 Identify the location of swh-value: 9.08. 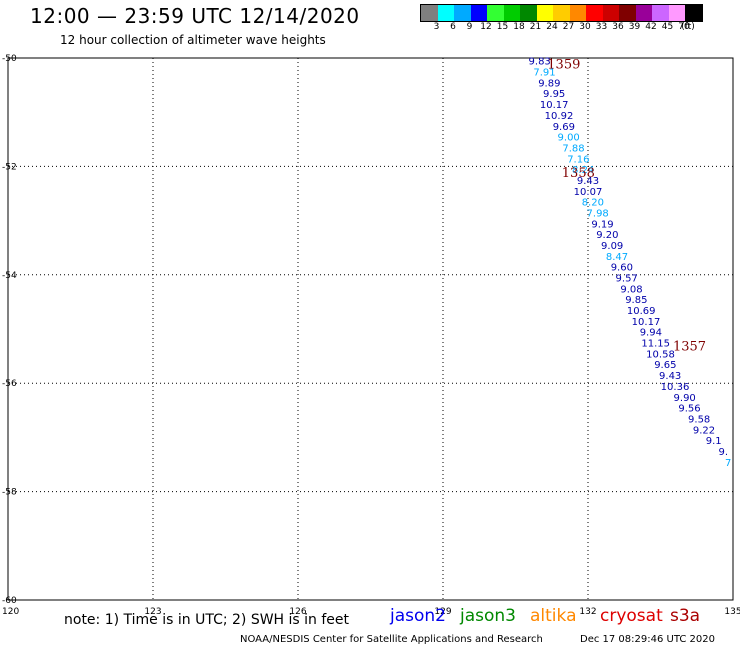
(631, 289).